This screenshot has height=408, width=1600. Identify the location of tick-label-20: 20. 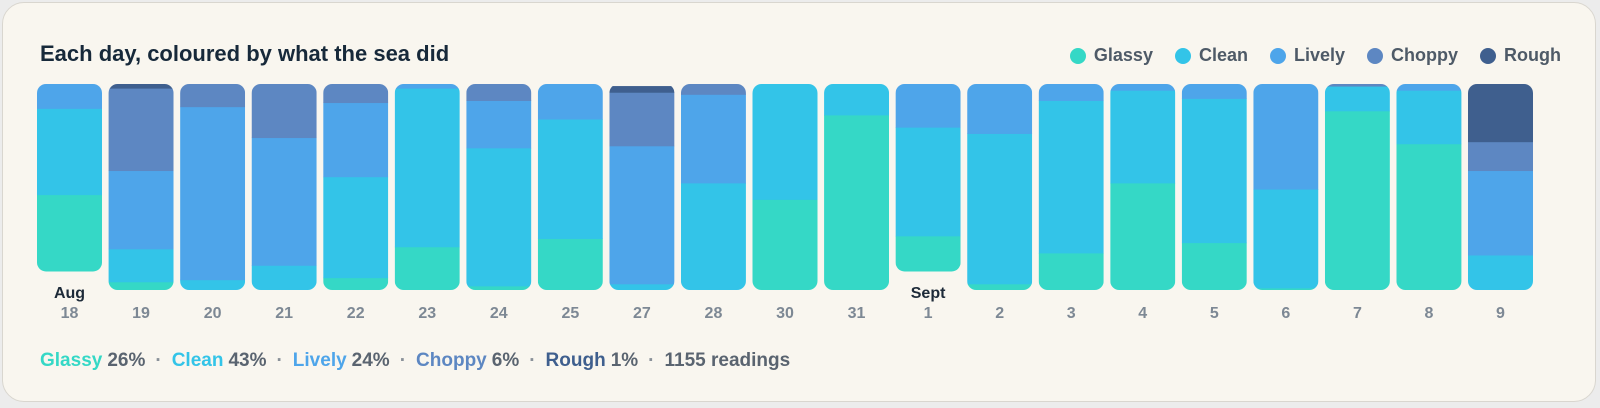
(213, 313).